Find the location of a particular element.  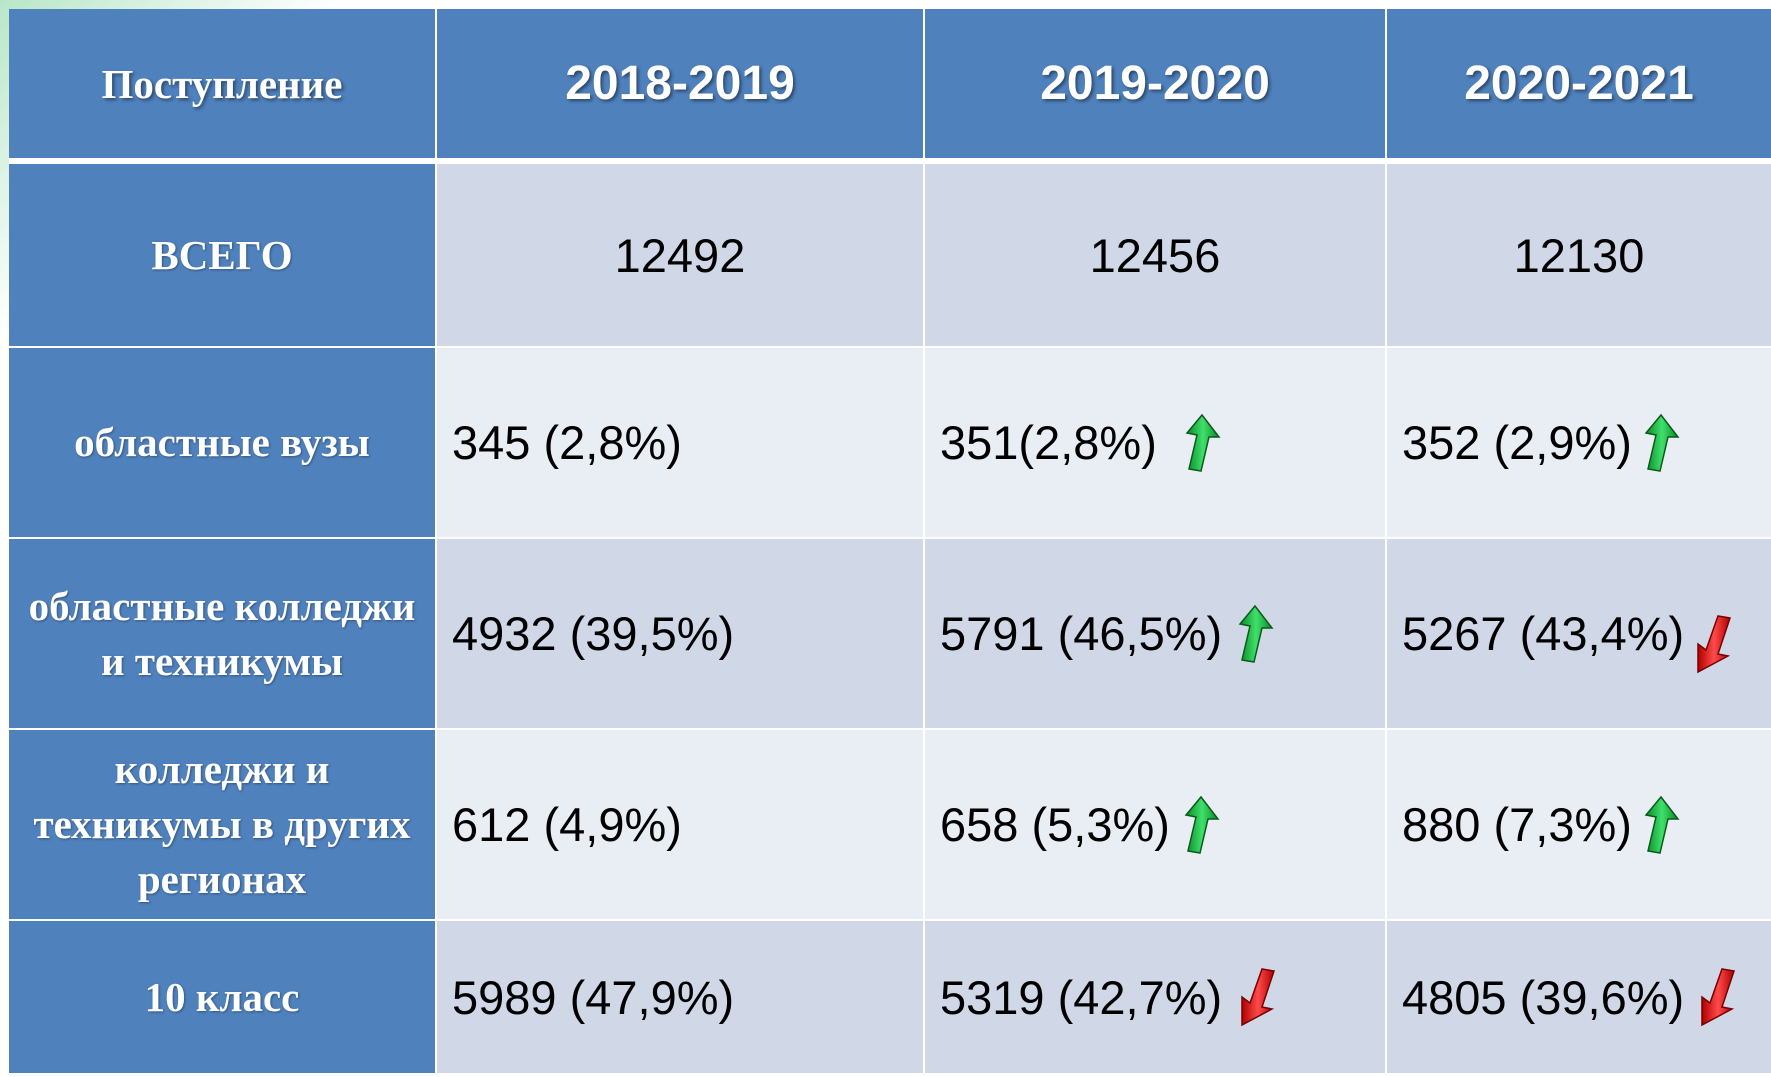

cell-text: 12492 is located at coordinates (680, 255).